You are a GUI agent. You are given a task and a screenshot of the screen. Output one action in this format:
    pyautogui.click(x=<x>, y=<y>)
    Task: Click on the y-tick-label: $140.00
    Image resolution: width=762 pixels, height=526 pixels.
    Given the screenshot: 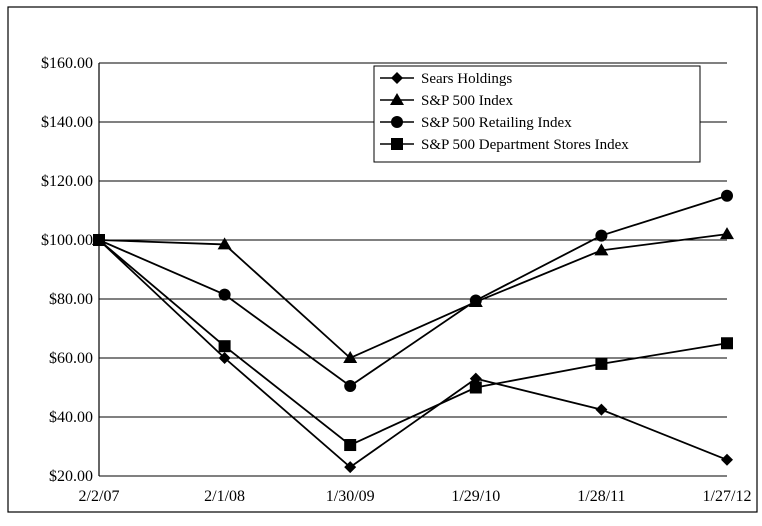 What is the action you would take?
    pyautogui.click(x=67, y=122)
    